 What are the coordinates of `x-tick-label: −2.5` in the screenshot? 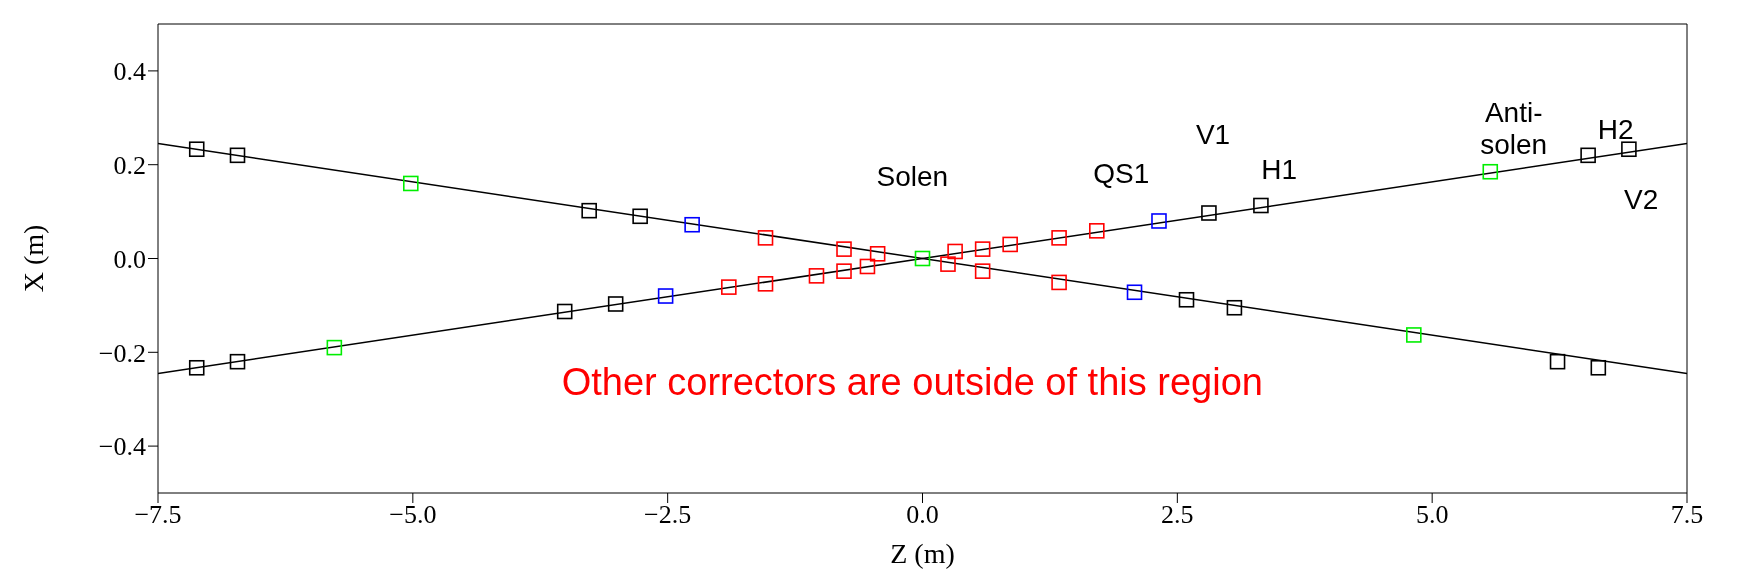 It's located at (668, 515).